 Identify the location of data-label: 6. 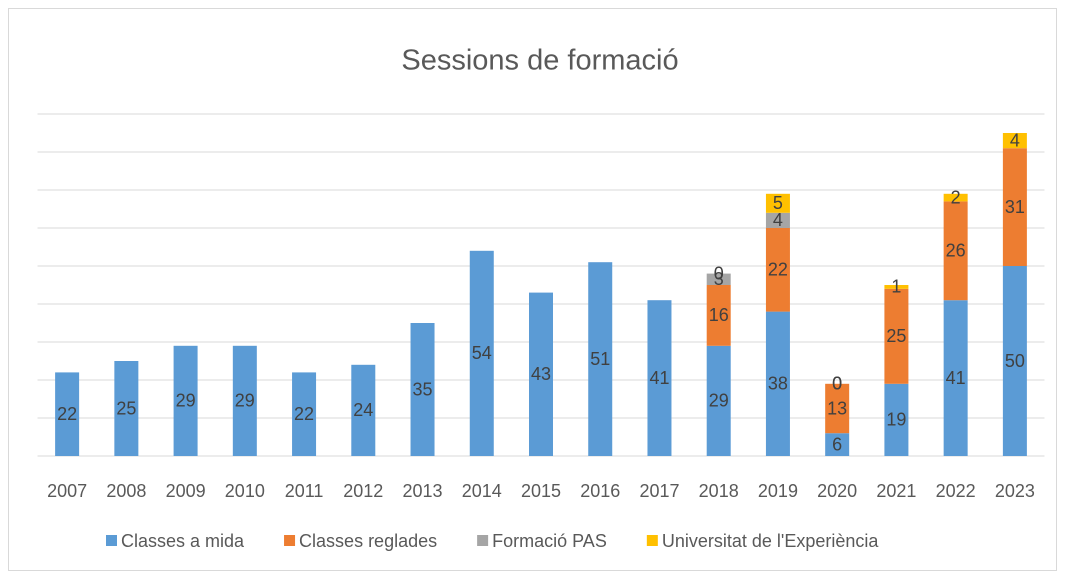
(837, 444).